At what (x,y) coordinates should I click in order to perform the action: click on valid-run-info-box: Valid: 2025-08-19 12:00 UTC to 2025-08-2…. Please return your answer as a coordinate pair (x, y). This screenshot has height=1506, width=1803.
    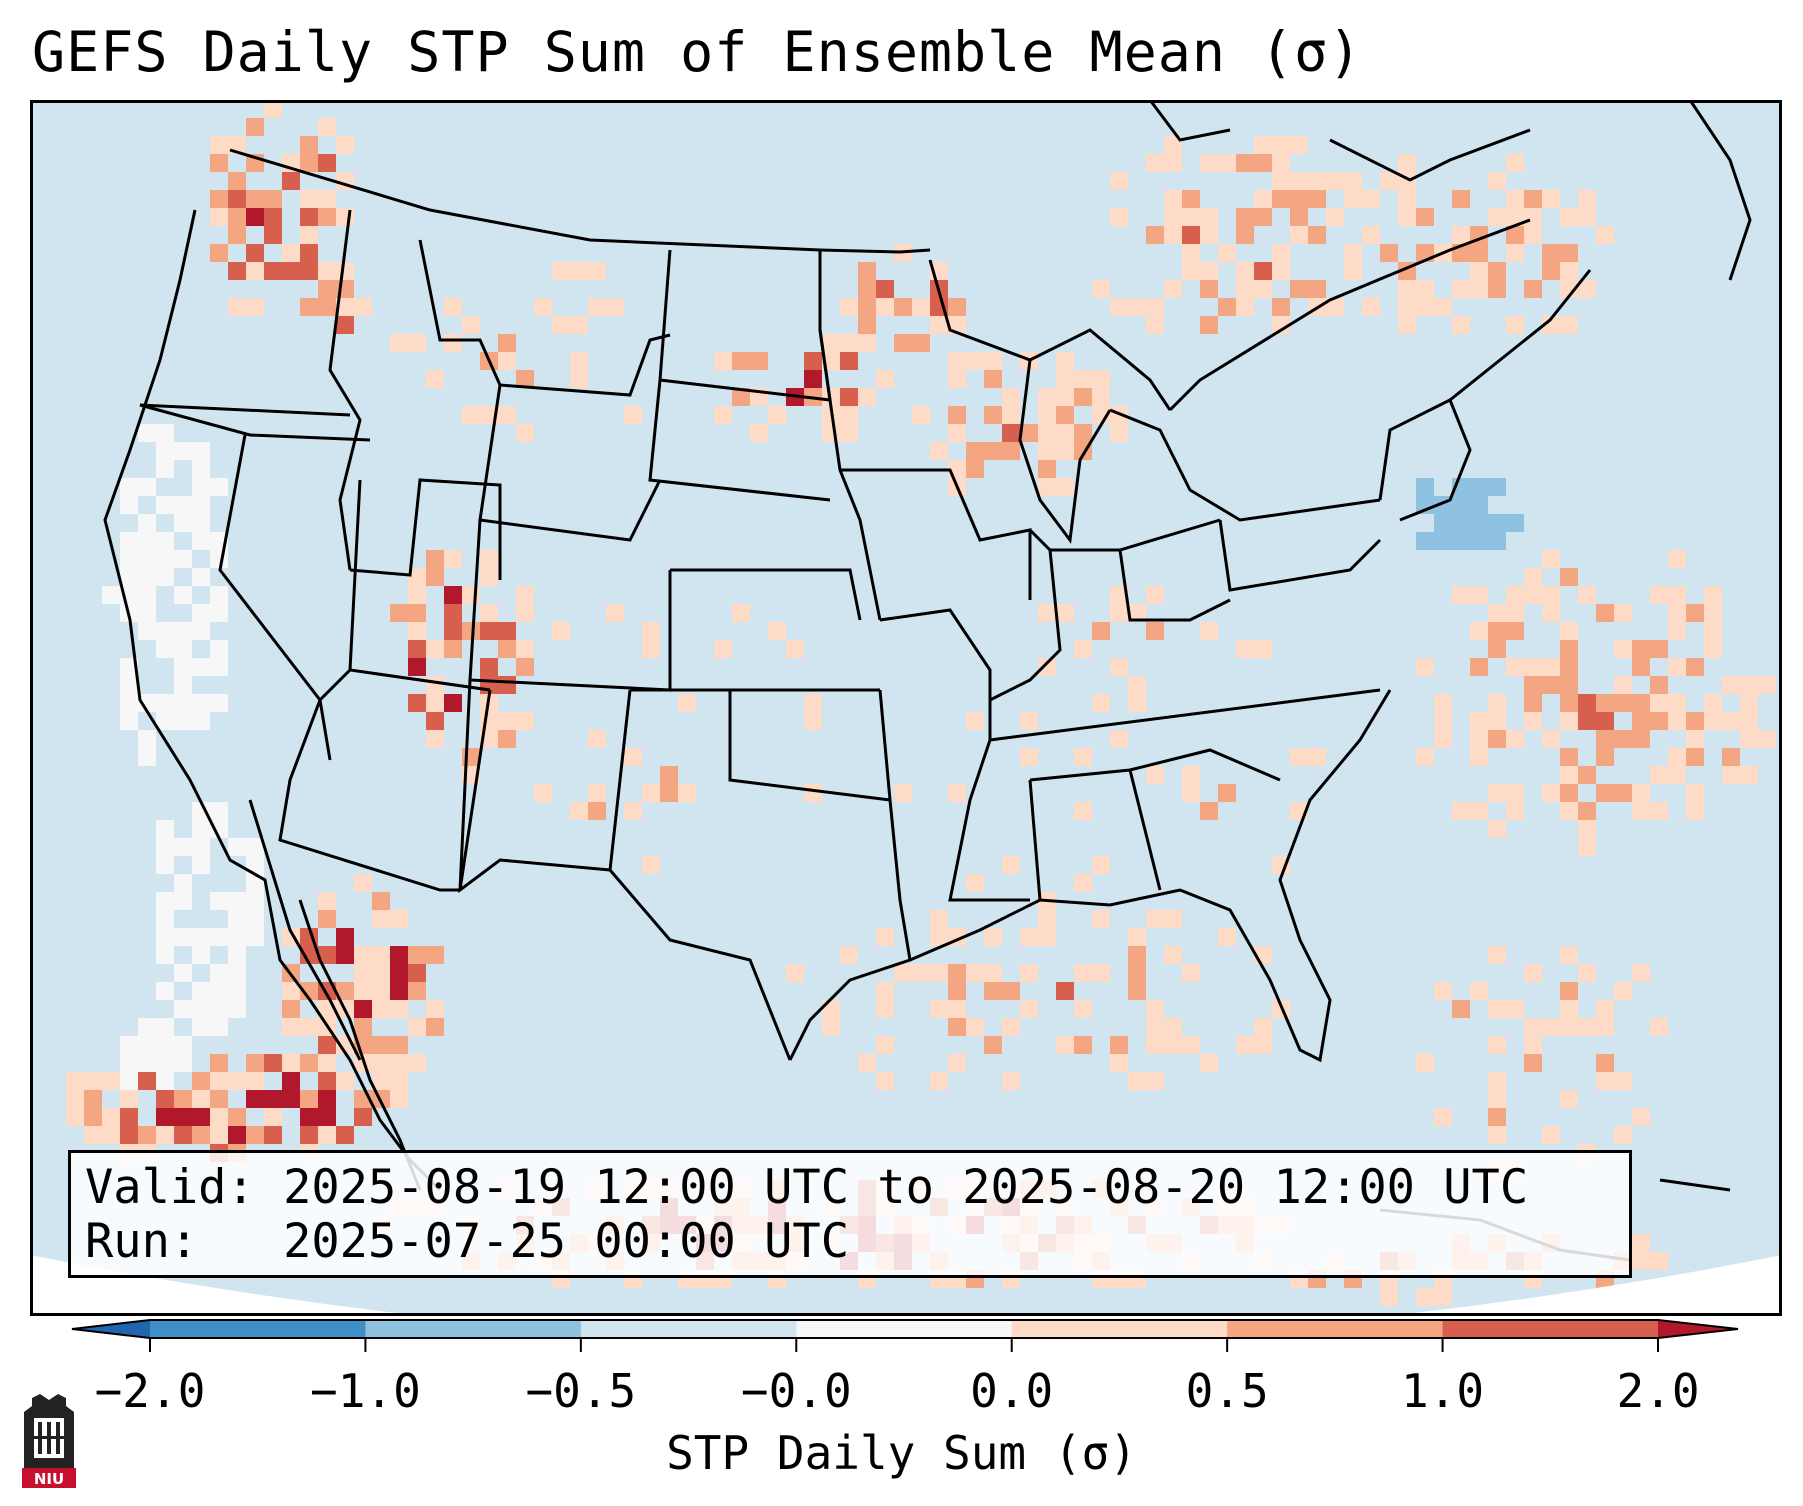
    Looking at the image, I should click on (850, 1214).